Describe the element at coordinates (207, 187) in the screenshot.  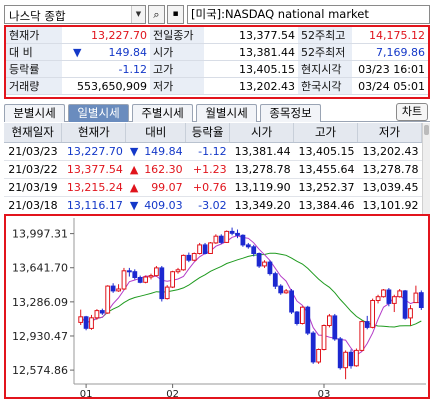
I see `cell-rate: +0.76` at that location.